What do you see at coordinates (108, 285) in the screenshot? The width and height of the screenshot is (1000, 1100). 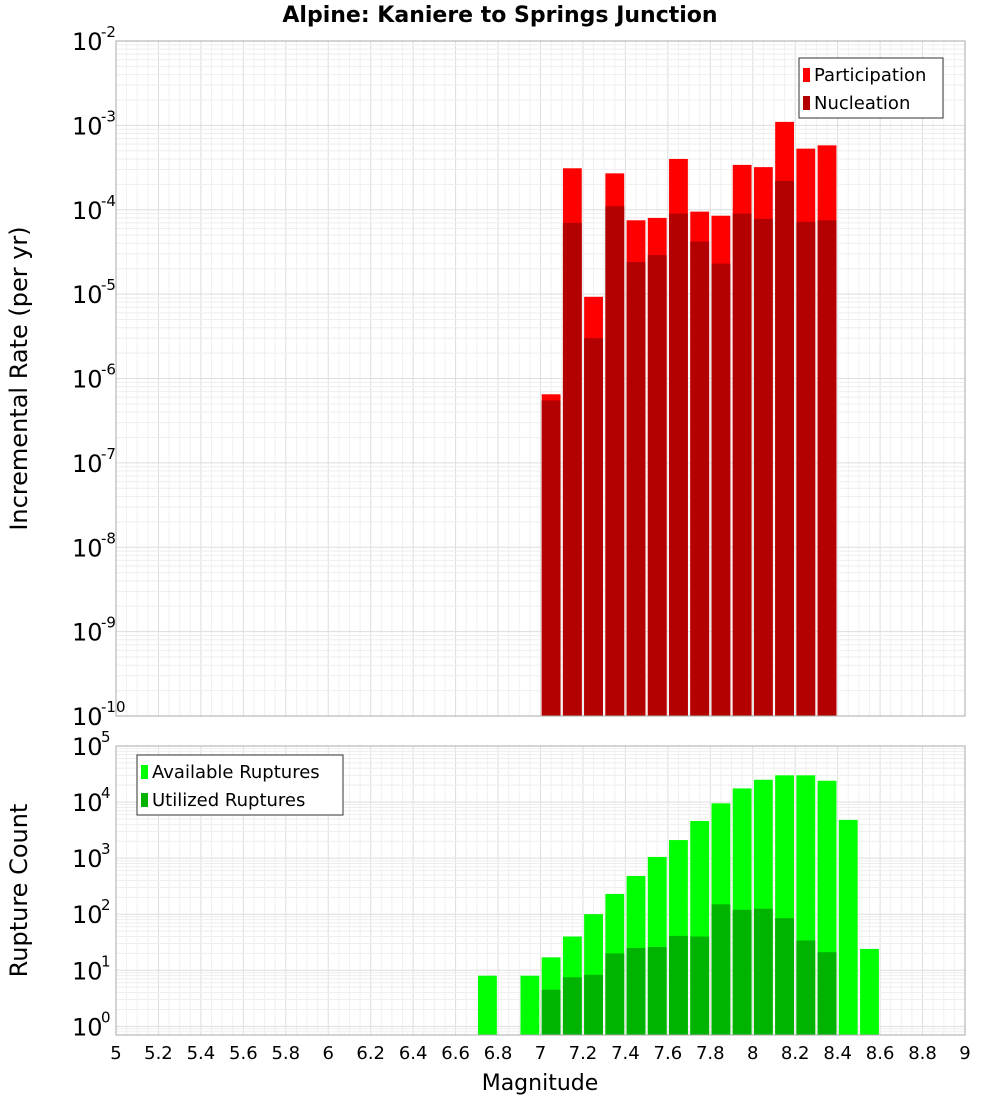 I see `y-tick-exponent: -5` at bounding box center [108, 285].